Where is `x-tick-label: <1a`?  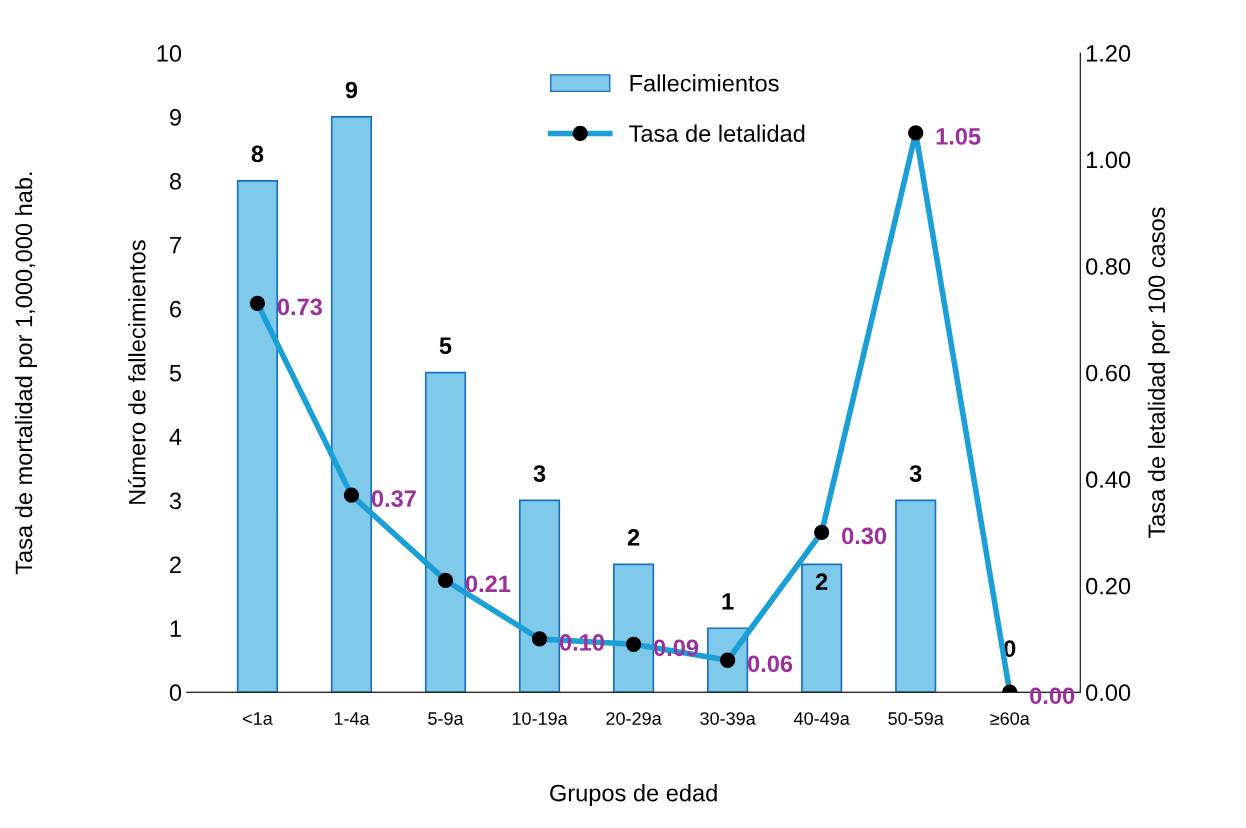
x-tick-label: <1a is located at coordinates (258, 718).